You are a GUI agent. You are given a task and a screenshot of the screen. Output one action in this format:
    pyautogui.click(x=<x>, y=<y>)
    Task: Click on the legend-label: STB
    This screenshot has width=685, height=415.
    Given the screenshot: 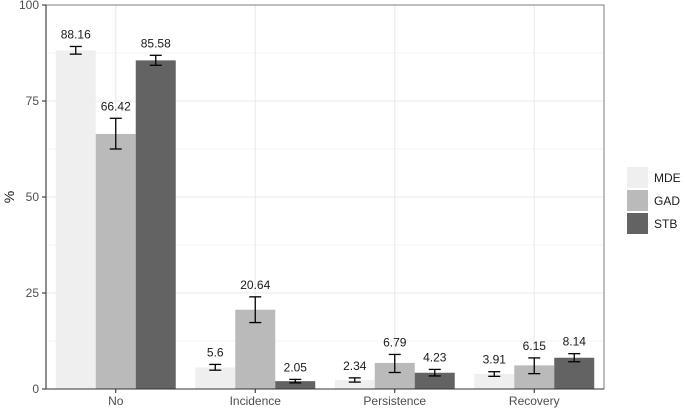 What is the action you would take?
    pyautogui.click(x=665, y=224)
    